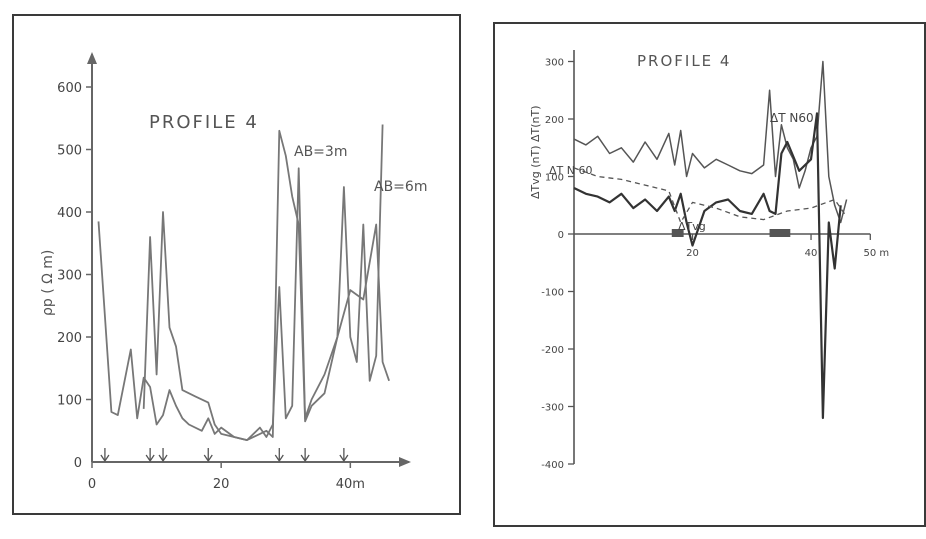  What do you see at coordinates (400, 187) in the screenshot?
I see `series-label-ab6: AB=6m` at bounding box center [400, 187].